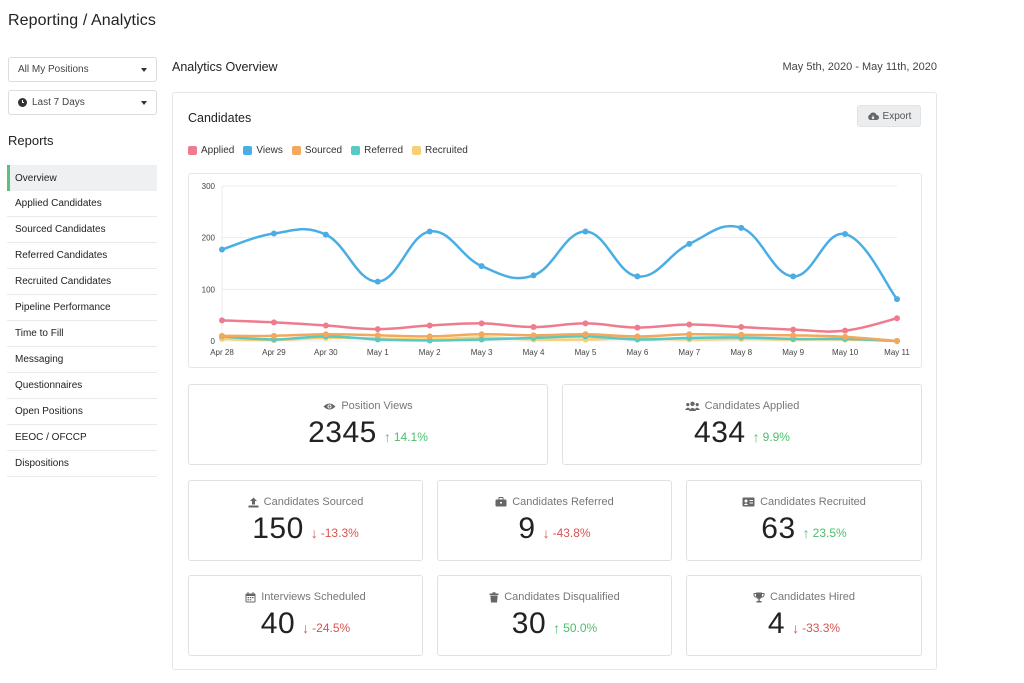 The height and width of the screenshot is (683, 1024). I want to click on y-tick-label: 0, so click(213, 341).